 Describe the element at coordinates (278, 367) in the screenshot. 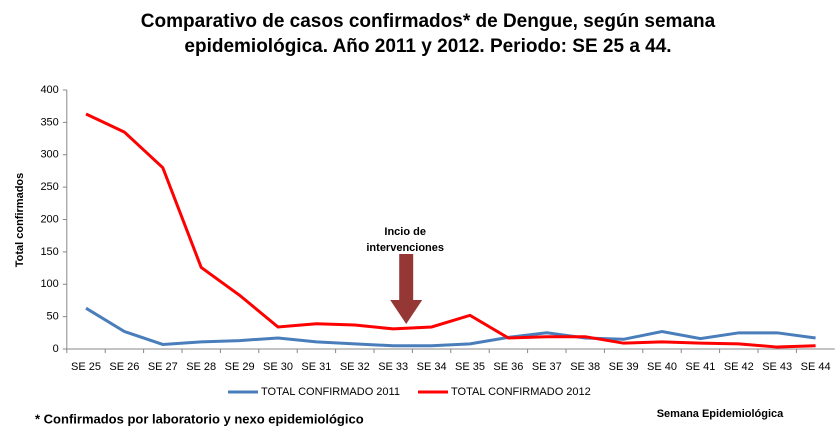

I see `x-tick-label: SE 30` at that location.